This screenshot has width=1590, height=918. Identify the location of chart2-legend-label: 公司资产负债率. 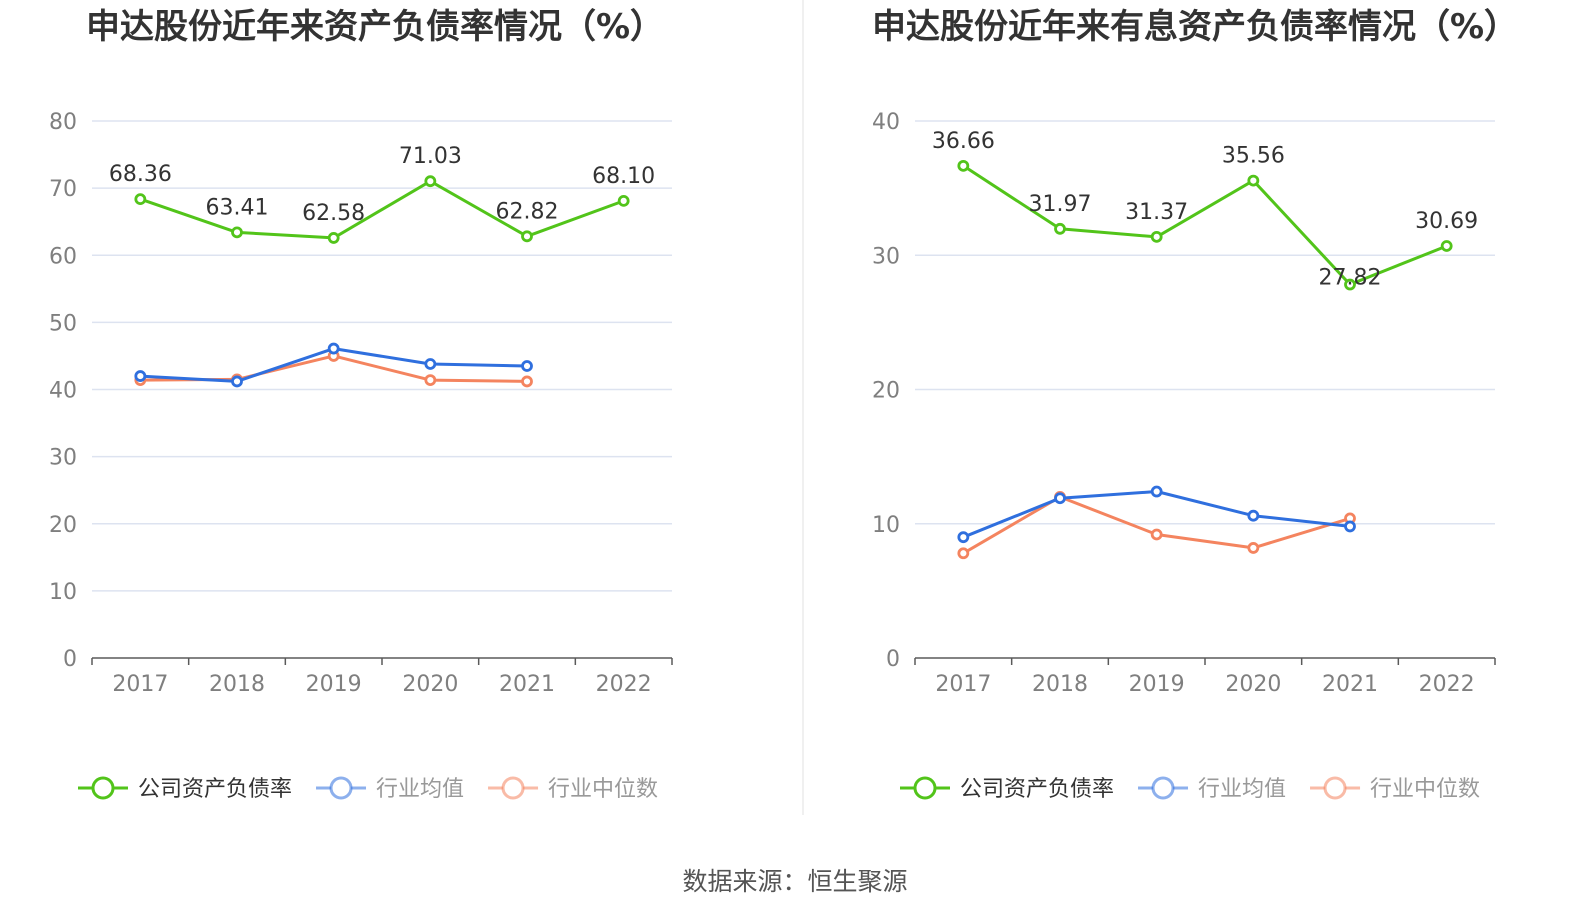
(1037, 789).